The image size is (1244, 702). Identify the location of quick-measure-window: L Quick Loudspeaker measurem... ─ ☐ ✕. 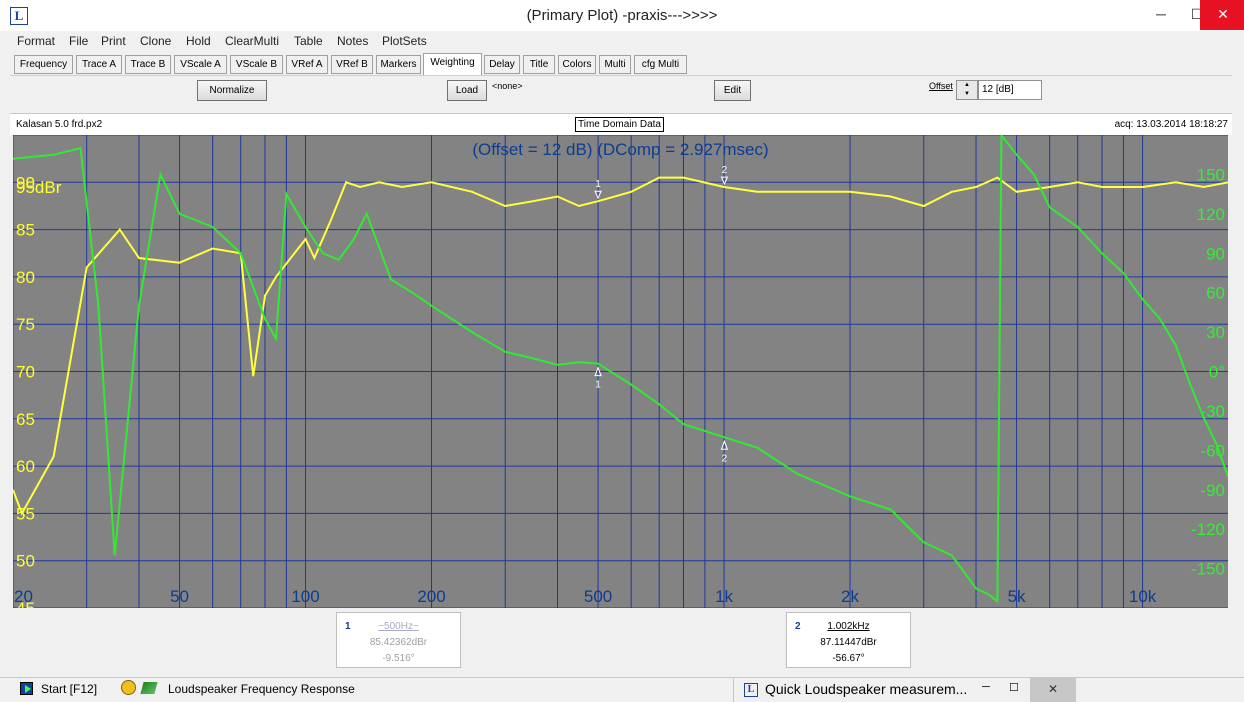
(988, 690).